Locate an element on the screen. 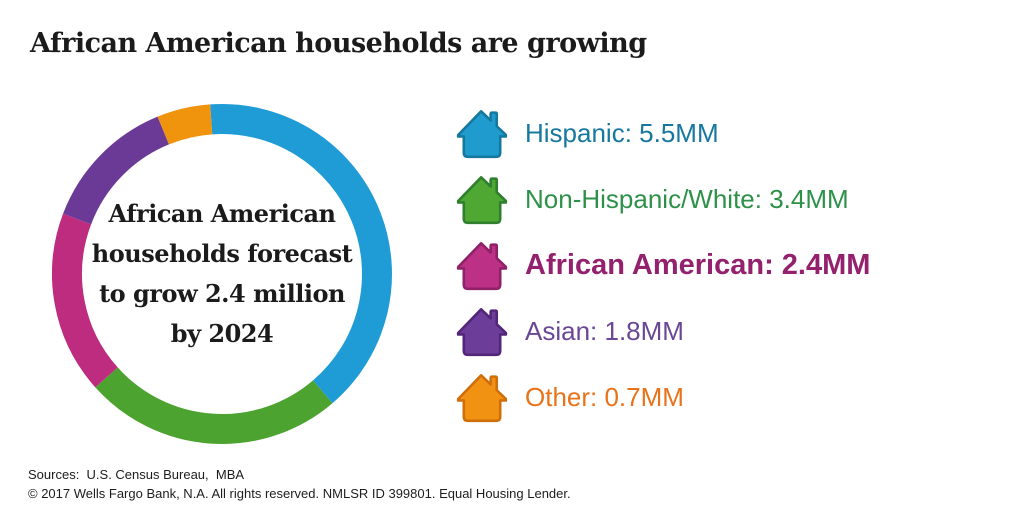  legend-item-label: Hispanic: 5.5MM is located at coordinates (622, 132).